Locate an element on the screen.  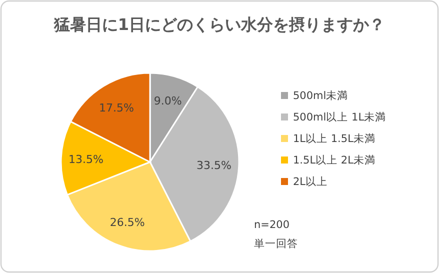
data-label: 13.5% is located at coordinates (86, 159).